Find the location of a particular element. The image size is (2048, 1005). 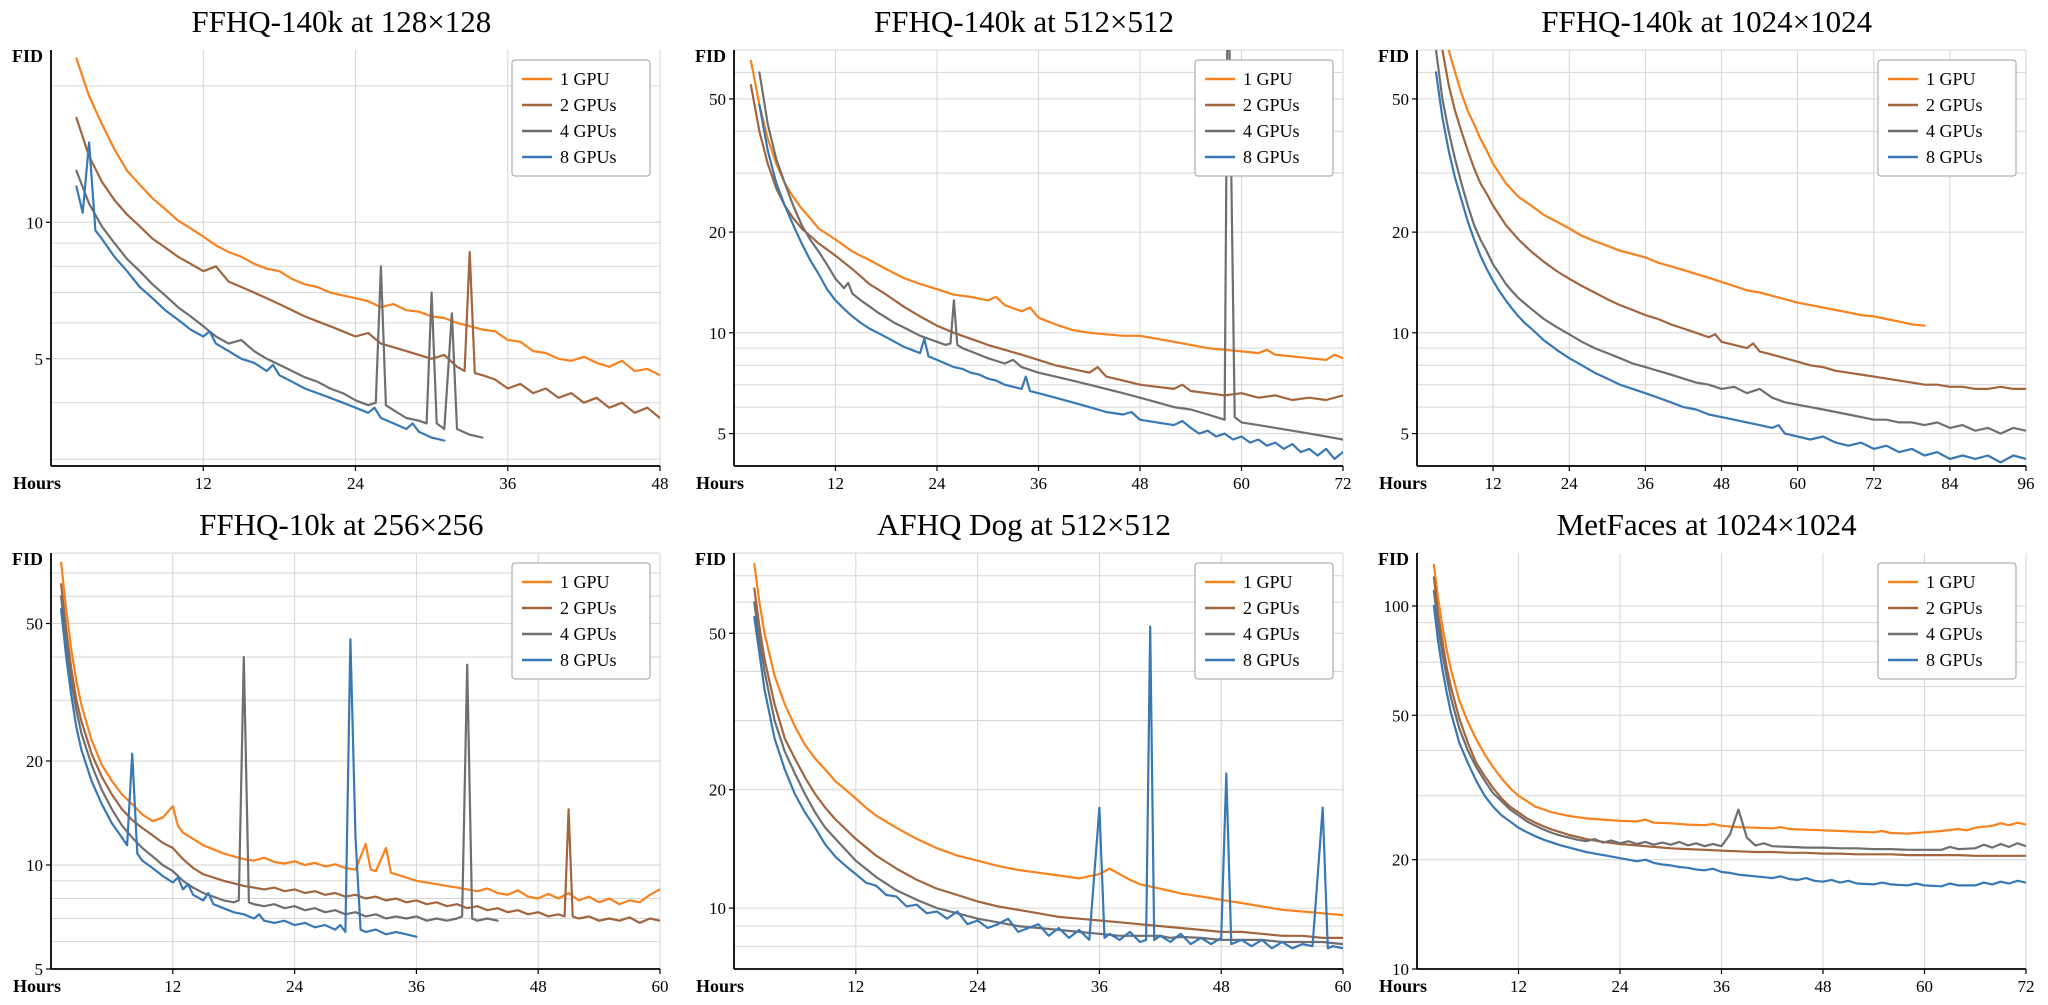

series-line-8-gpus is located at coordinates (1048, 782).